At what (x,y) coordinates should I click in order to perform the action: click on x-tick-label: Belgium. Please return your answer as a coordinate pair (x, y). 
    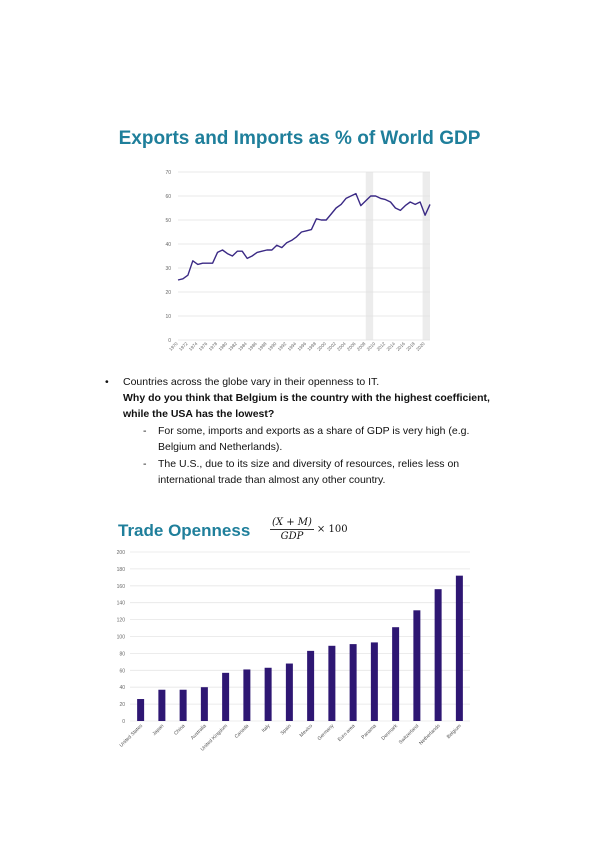
    Looking at the image, I should click on (454, 731).